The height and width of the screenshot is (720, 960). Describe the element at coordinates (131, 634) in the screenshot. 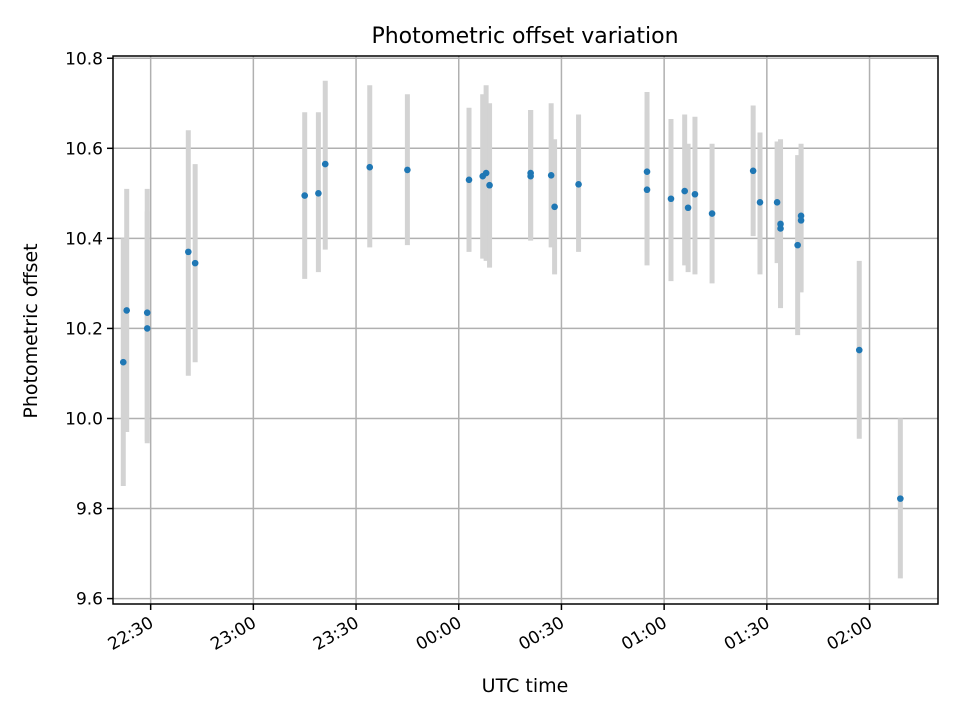

I see `x-tick-label: 22:30` at that location.